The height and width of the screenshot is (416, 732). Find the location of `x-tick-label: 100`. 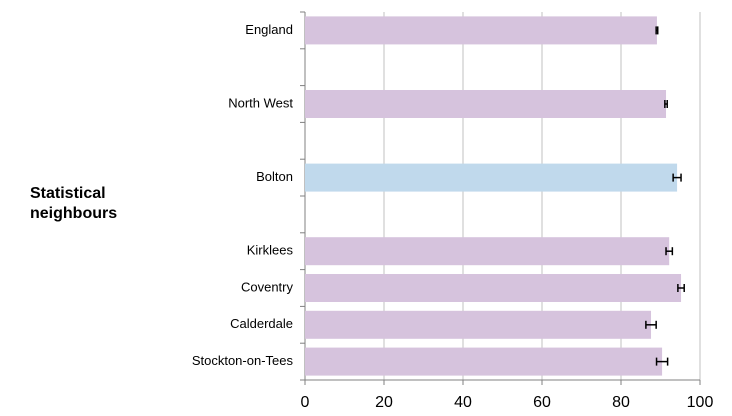

x-tick-label: 100 is located at coordinates (700, 402).